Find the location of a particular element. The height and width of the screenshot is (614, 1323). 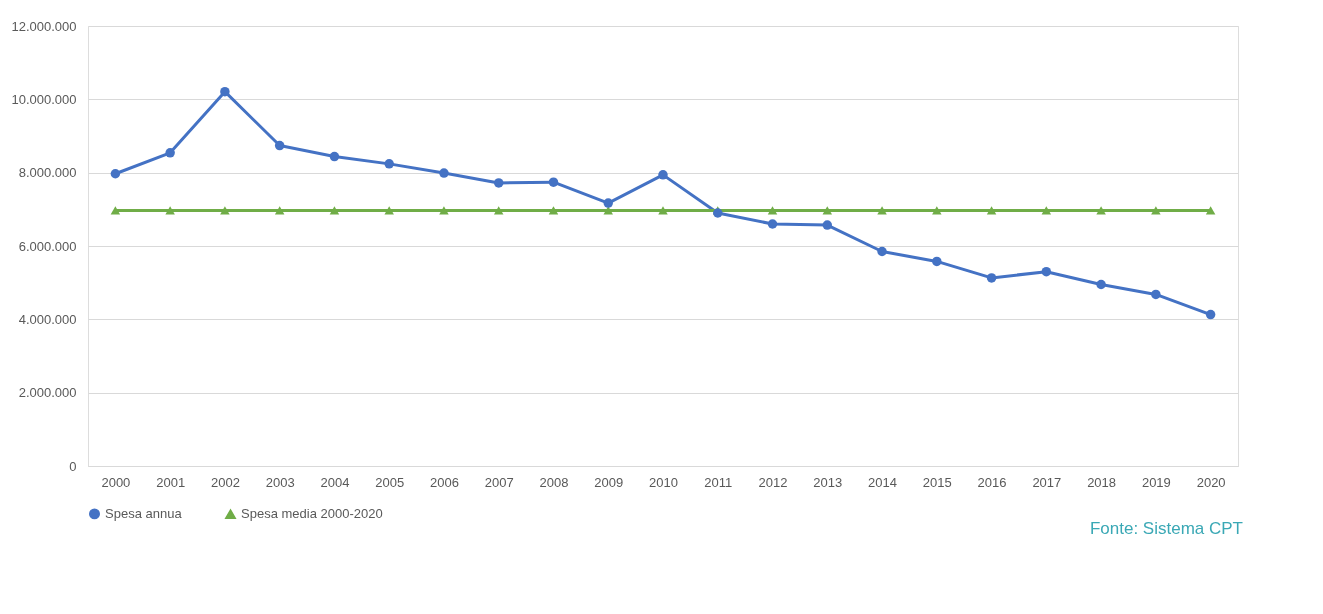

y-tick-label: 4.000.000 is located at coordinates (47, 319).